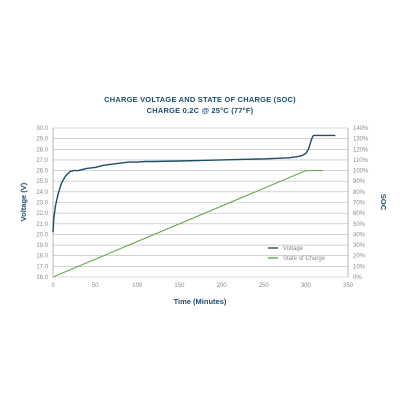  What do you see at coordinates (42, 267) in the screenshot?
I see `y-tick-left-label: 17.0` at bounding box center [42, 267].